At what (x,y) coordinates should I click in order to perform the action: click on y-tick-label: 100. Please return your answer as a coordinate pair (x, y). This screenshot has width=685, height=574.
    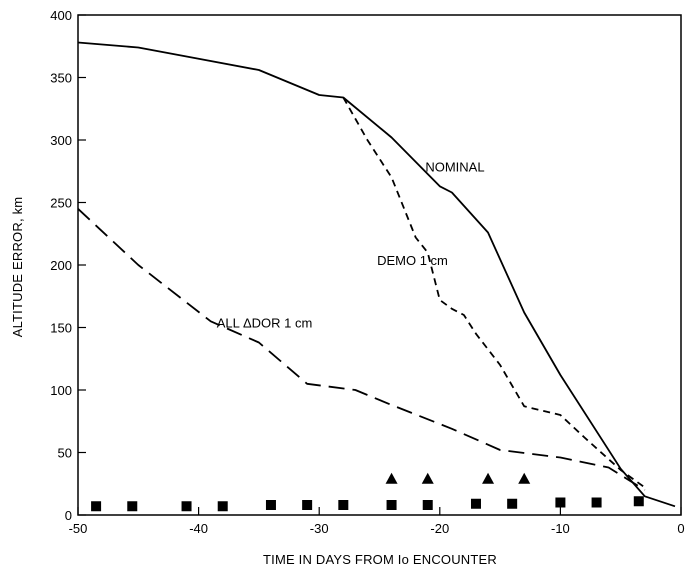
    Looking at the image, I should click on (61, 390).